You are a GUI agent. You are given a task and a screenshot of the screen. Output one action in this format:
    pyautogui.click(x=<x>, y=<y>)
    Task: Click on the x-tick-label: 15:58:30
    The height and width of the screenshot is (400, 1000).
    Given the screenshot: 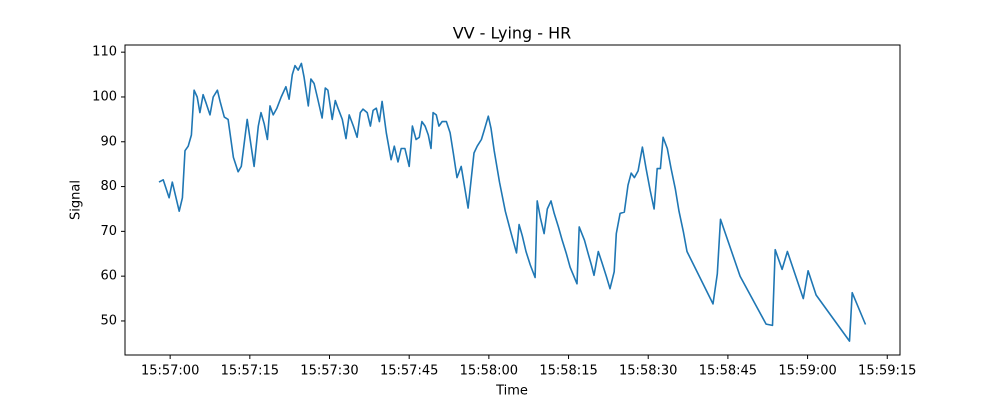 What is the action you would take?
    pyautogui.click(x=648, y=371)
    